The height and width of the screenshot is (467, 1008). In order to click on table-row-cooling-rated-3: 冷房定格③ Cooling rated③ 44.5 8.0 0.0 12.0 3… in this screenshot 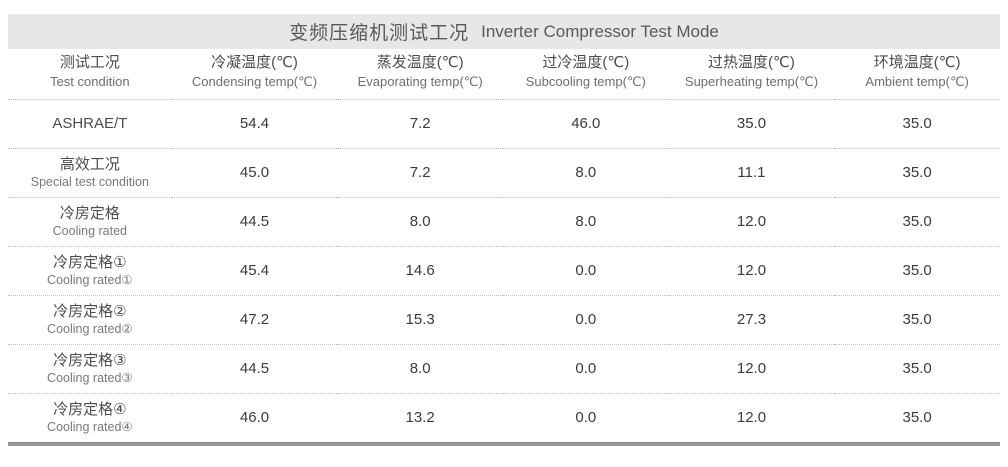, I will do `click(504, 369)`.